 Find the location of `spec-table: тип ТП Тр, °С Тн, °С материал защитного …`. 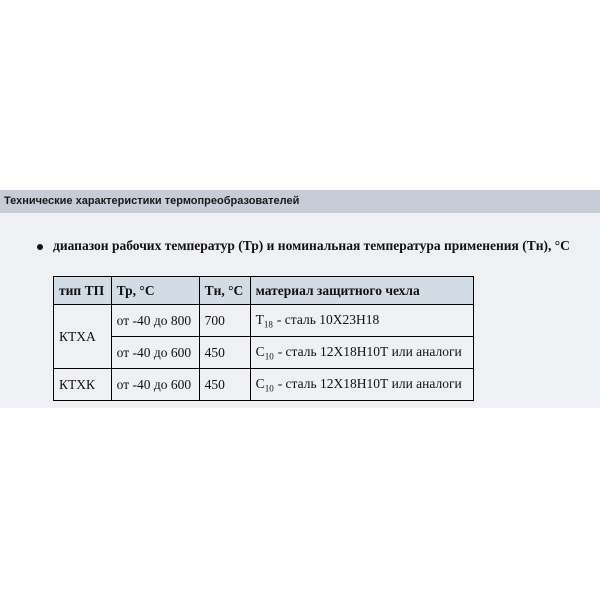

spec-table: тип ТП Тр, °С Тн, °С материал защитного … is located at coordinates (264, 338).